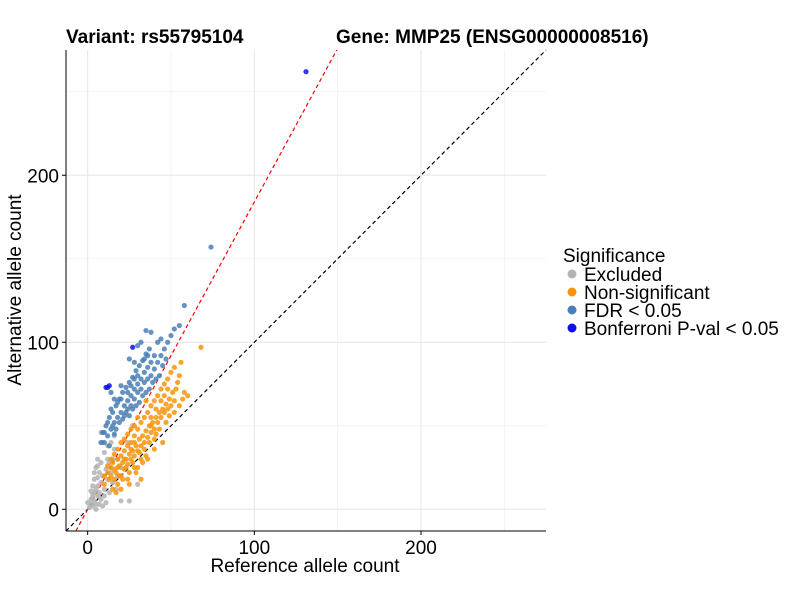  Describe the element at coordinates (614, 256) in the screenshot. I see `legend-title: Significance` at that location.